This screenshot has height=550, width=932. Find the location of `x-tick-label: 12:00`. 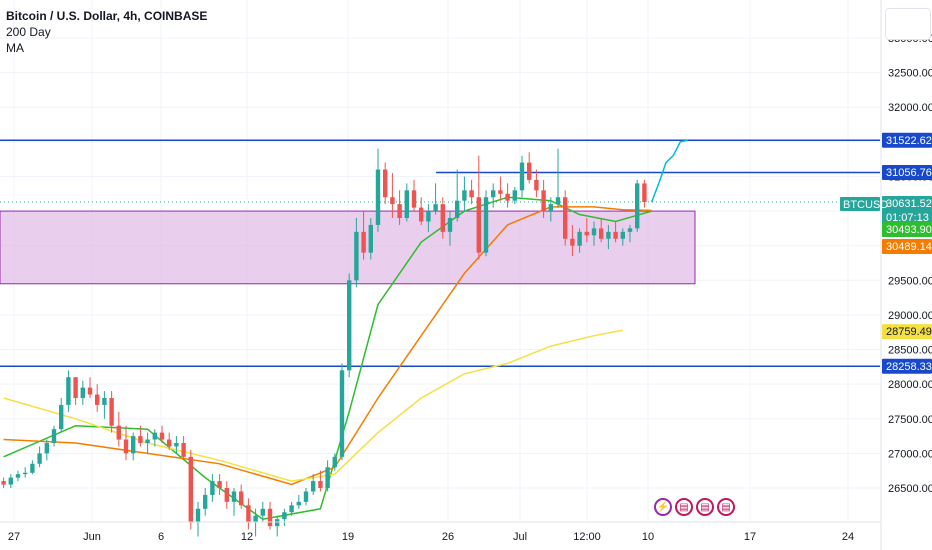

x-tick-label: 12:00 is located at coordinates (587, 537).